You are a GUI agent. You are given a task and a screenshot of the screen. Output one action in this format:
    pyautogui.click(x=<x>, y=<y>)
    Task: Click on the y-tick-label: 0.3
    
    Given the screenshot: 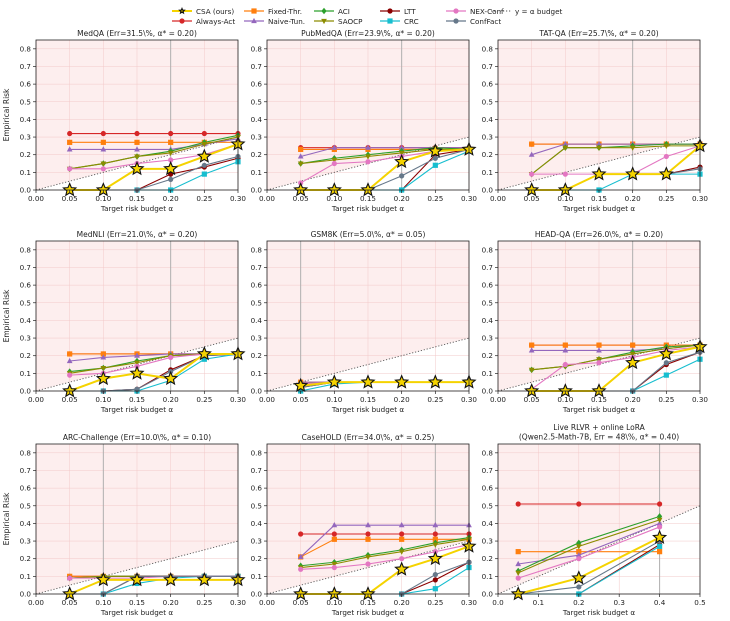 What is the action you would take?
    pyautogui.click(x=256, y=338)
    